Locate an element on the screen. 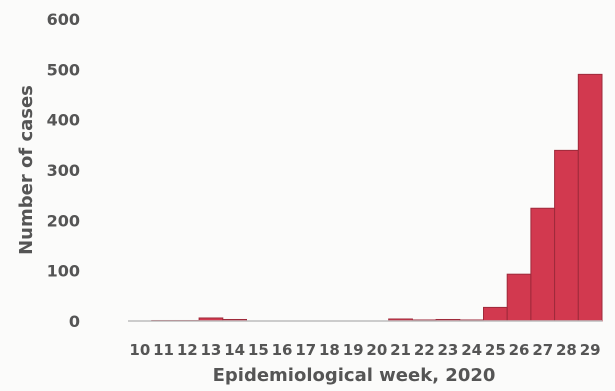 The height and width of the screenshot is (391, 615). x-tick-label: 12 is located at coordinates (187, 350).